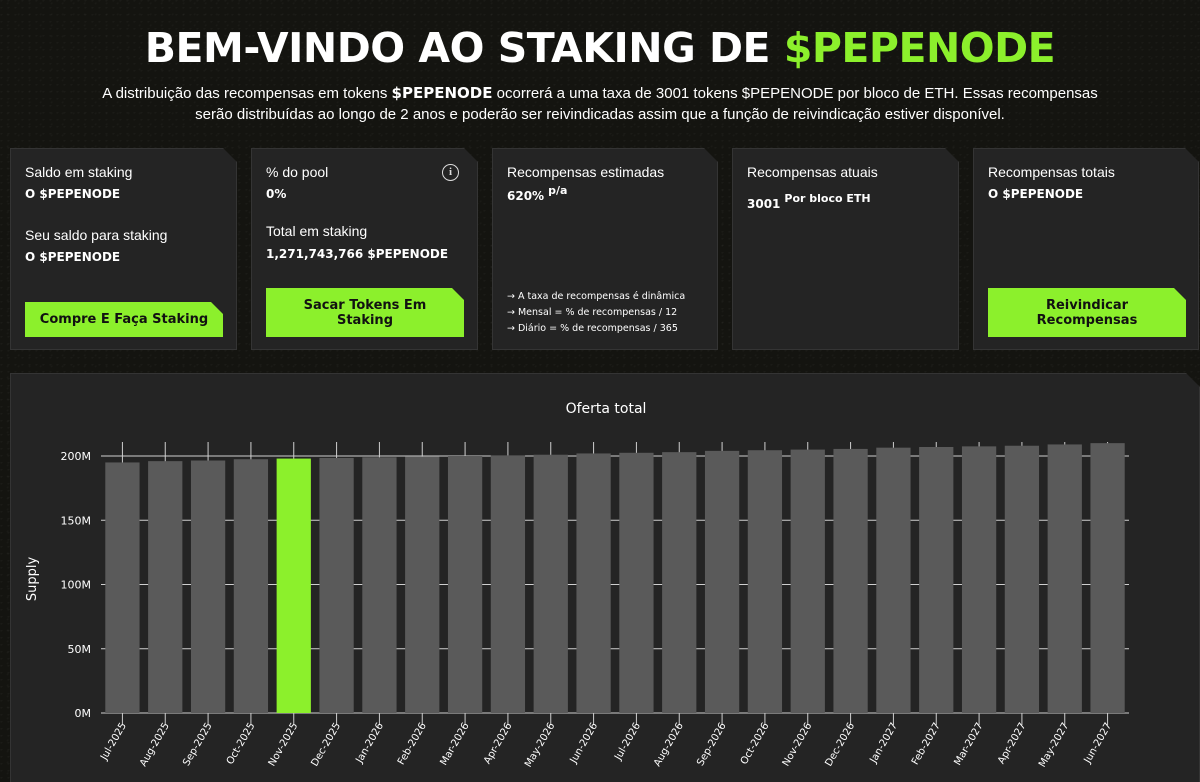  I want to click on pool-label: % do pool, so click(297, 172).